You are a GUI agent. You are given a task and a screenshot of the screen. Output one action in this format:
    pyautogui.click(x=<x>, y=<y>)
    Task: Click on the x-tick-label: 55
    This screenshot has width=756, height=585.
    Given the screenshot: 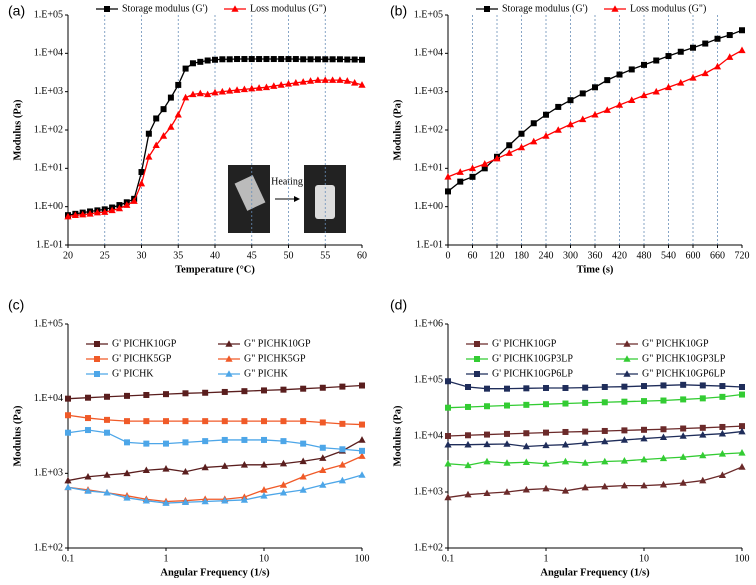 What is the action you would take?
    pyautogui.click(x=325, y=255)
    